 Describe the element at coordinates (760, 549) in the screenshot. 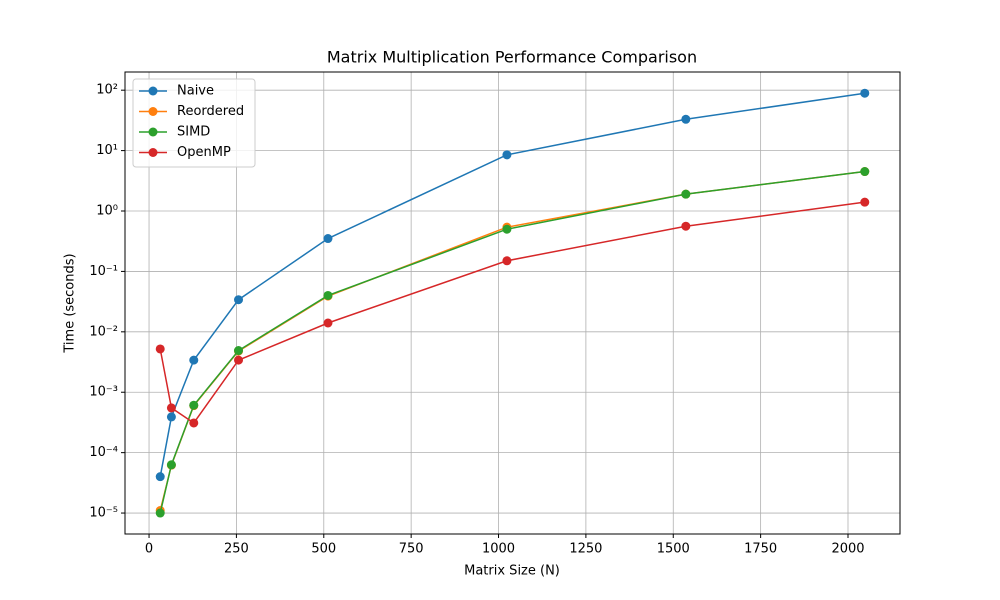

I see `x-tick-label: 1750` at that location.